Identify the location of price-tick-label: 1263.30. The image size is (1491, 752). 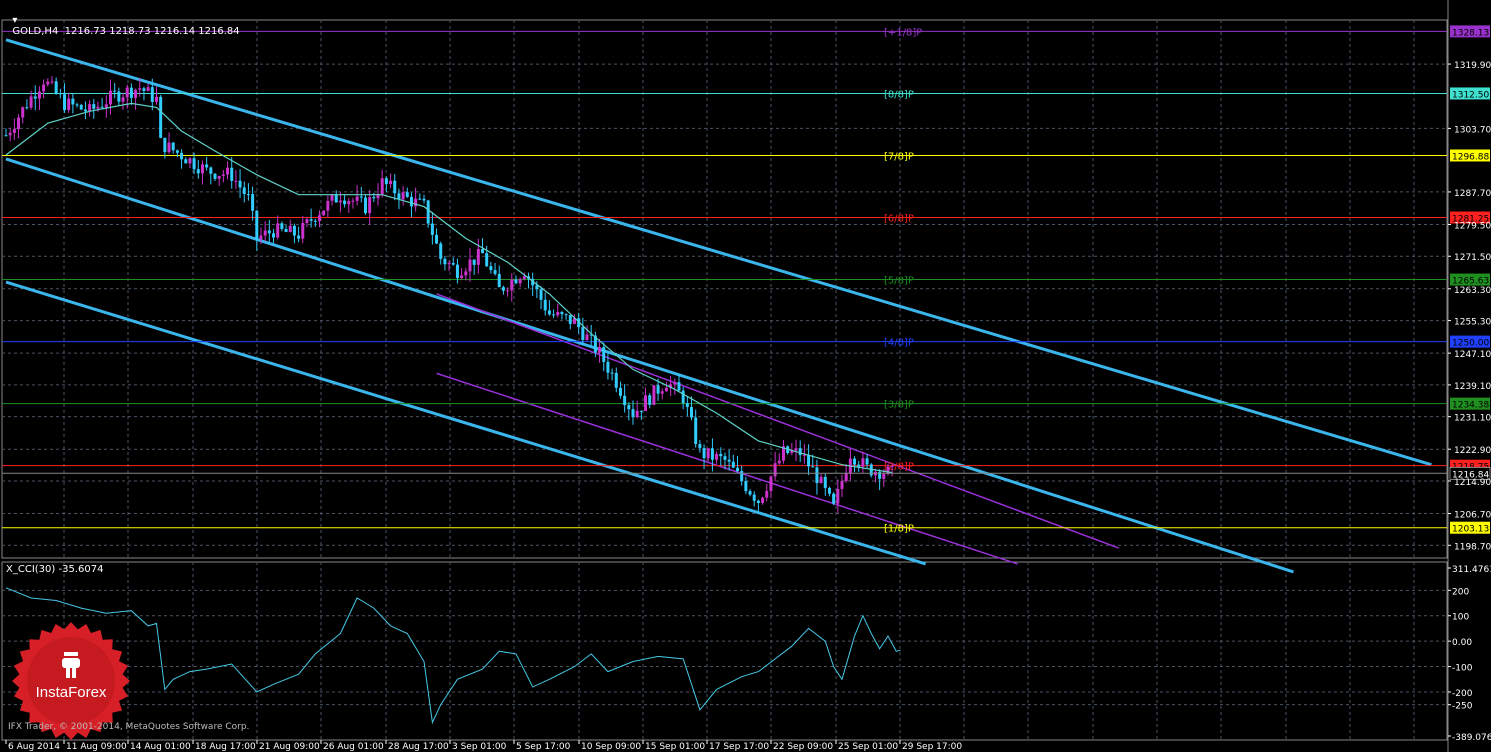
(1472, 291).